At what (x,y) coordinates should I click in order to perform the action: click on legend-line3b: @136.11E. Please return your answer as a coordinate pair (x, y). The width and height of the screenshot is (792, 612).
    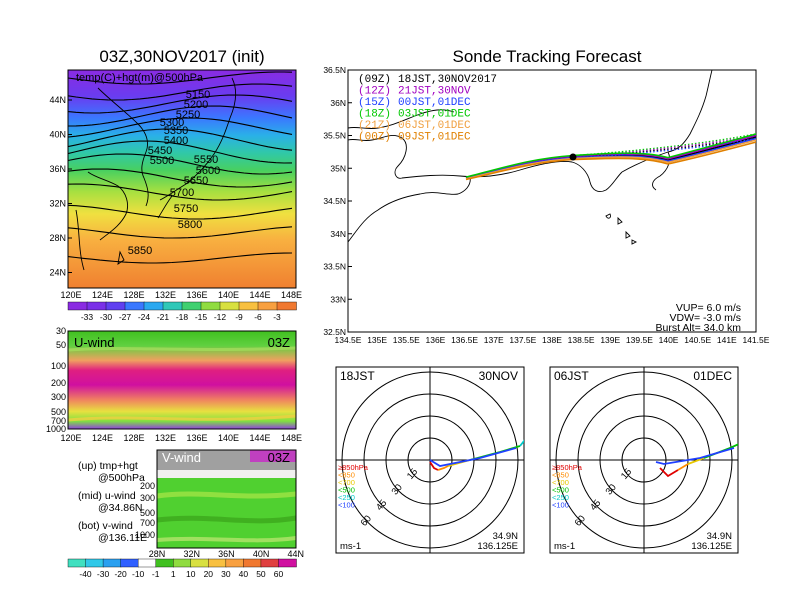
    Looking at the image, I should click on (122, 538).